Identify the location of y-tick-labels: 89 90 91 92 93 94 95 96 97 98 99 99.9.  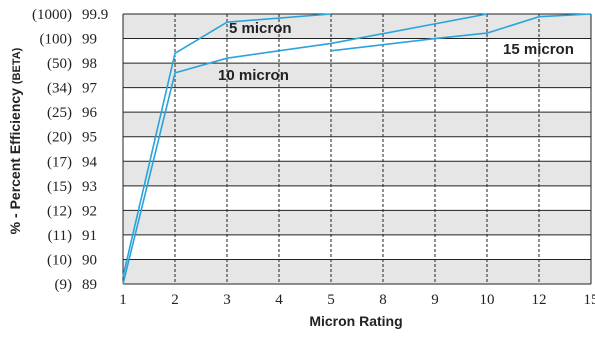
(95, 150).